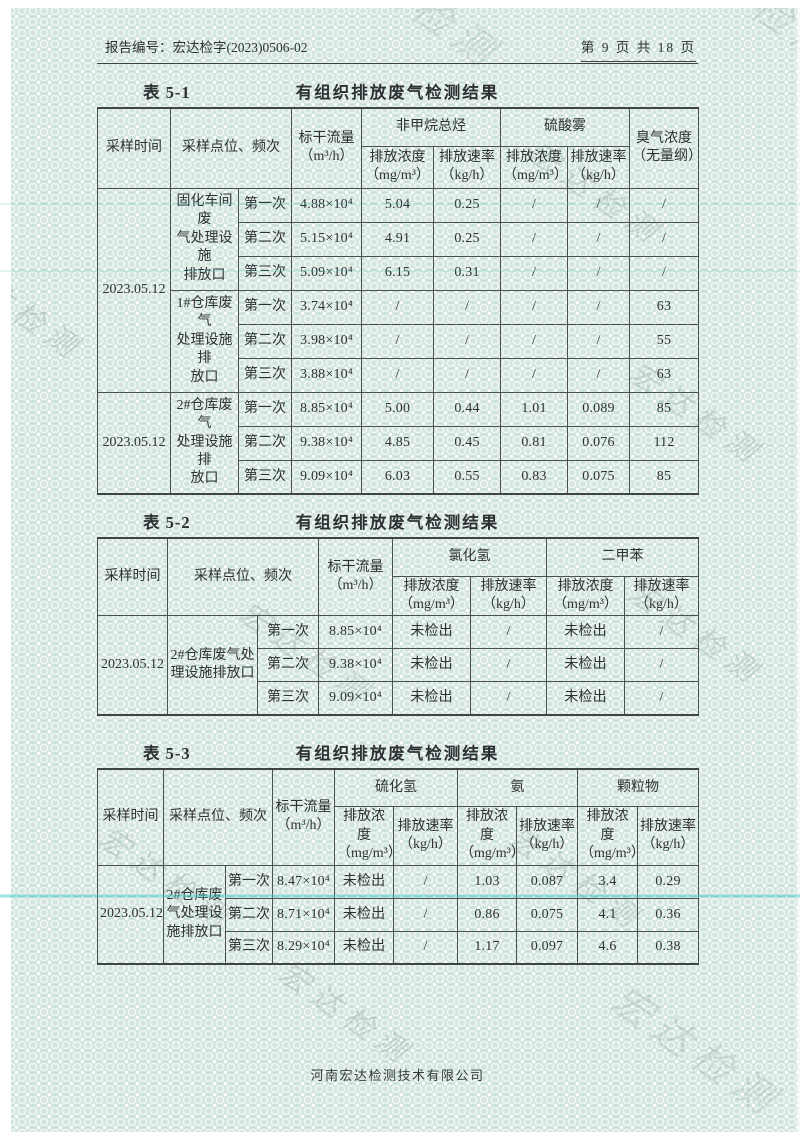  I want to click on data-cell: 3.74×10⁴, so click(326, 307).